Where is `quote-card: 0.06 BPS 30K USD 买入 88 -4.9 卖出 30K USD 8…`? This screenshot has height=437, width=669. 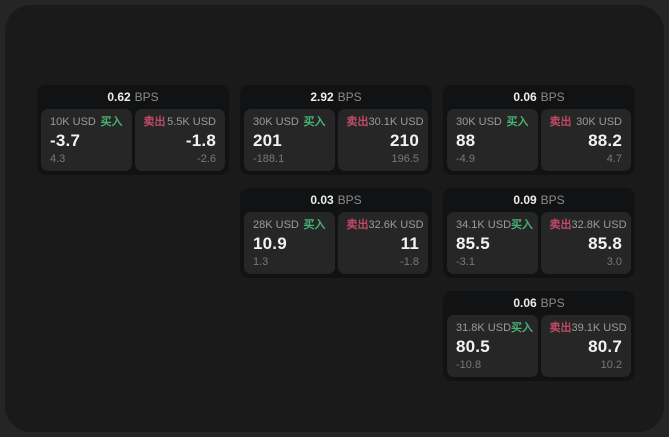
quote-card: 0.06 BPS 30K USD 买入 88 -4.9 卖出 30K USD 8… is located at coordinates (539, 130).